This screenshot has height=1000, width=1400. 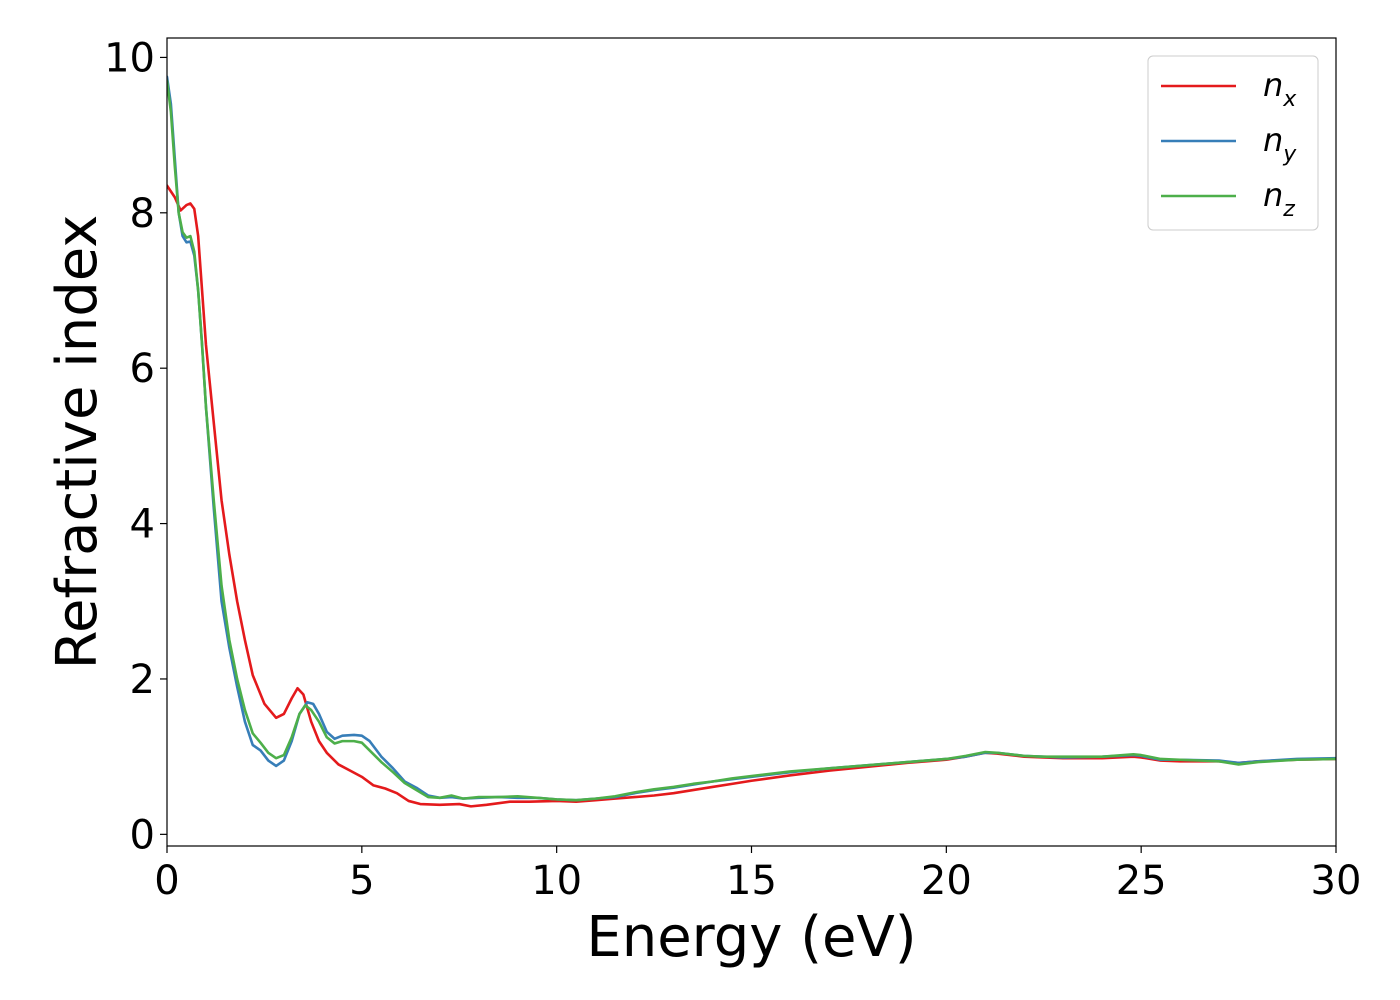 What do you see at coordinates (1336, 881) in the screenshot?
I see `x-tick-label: 30` at bounding box center [1336, 881].